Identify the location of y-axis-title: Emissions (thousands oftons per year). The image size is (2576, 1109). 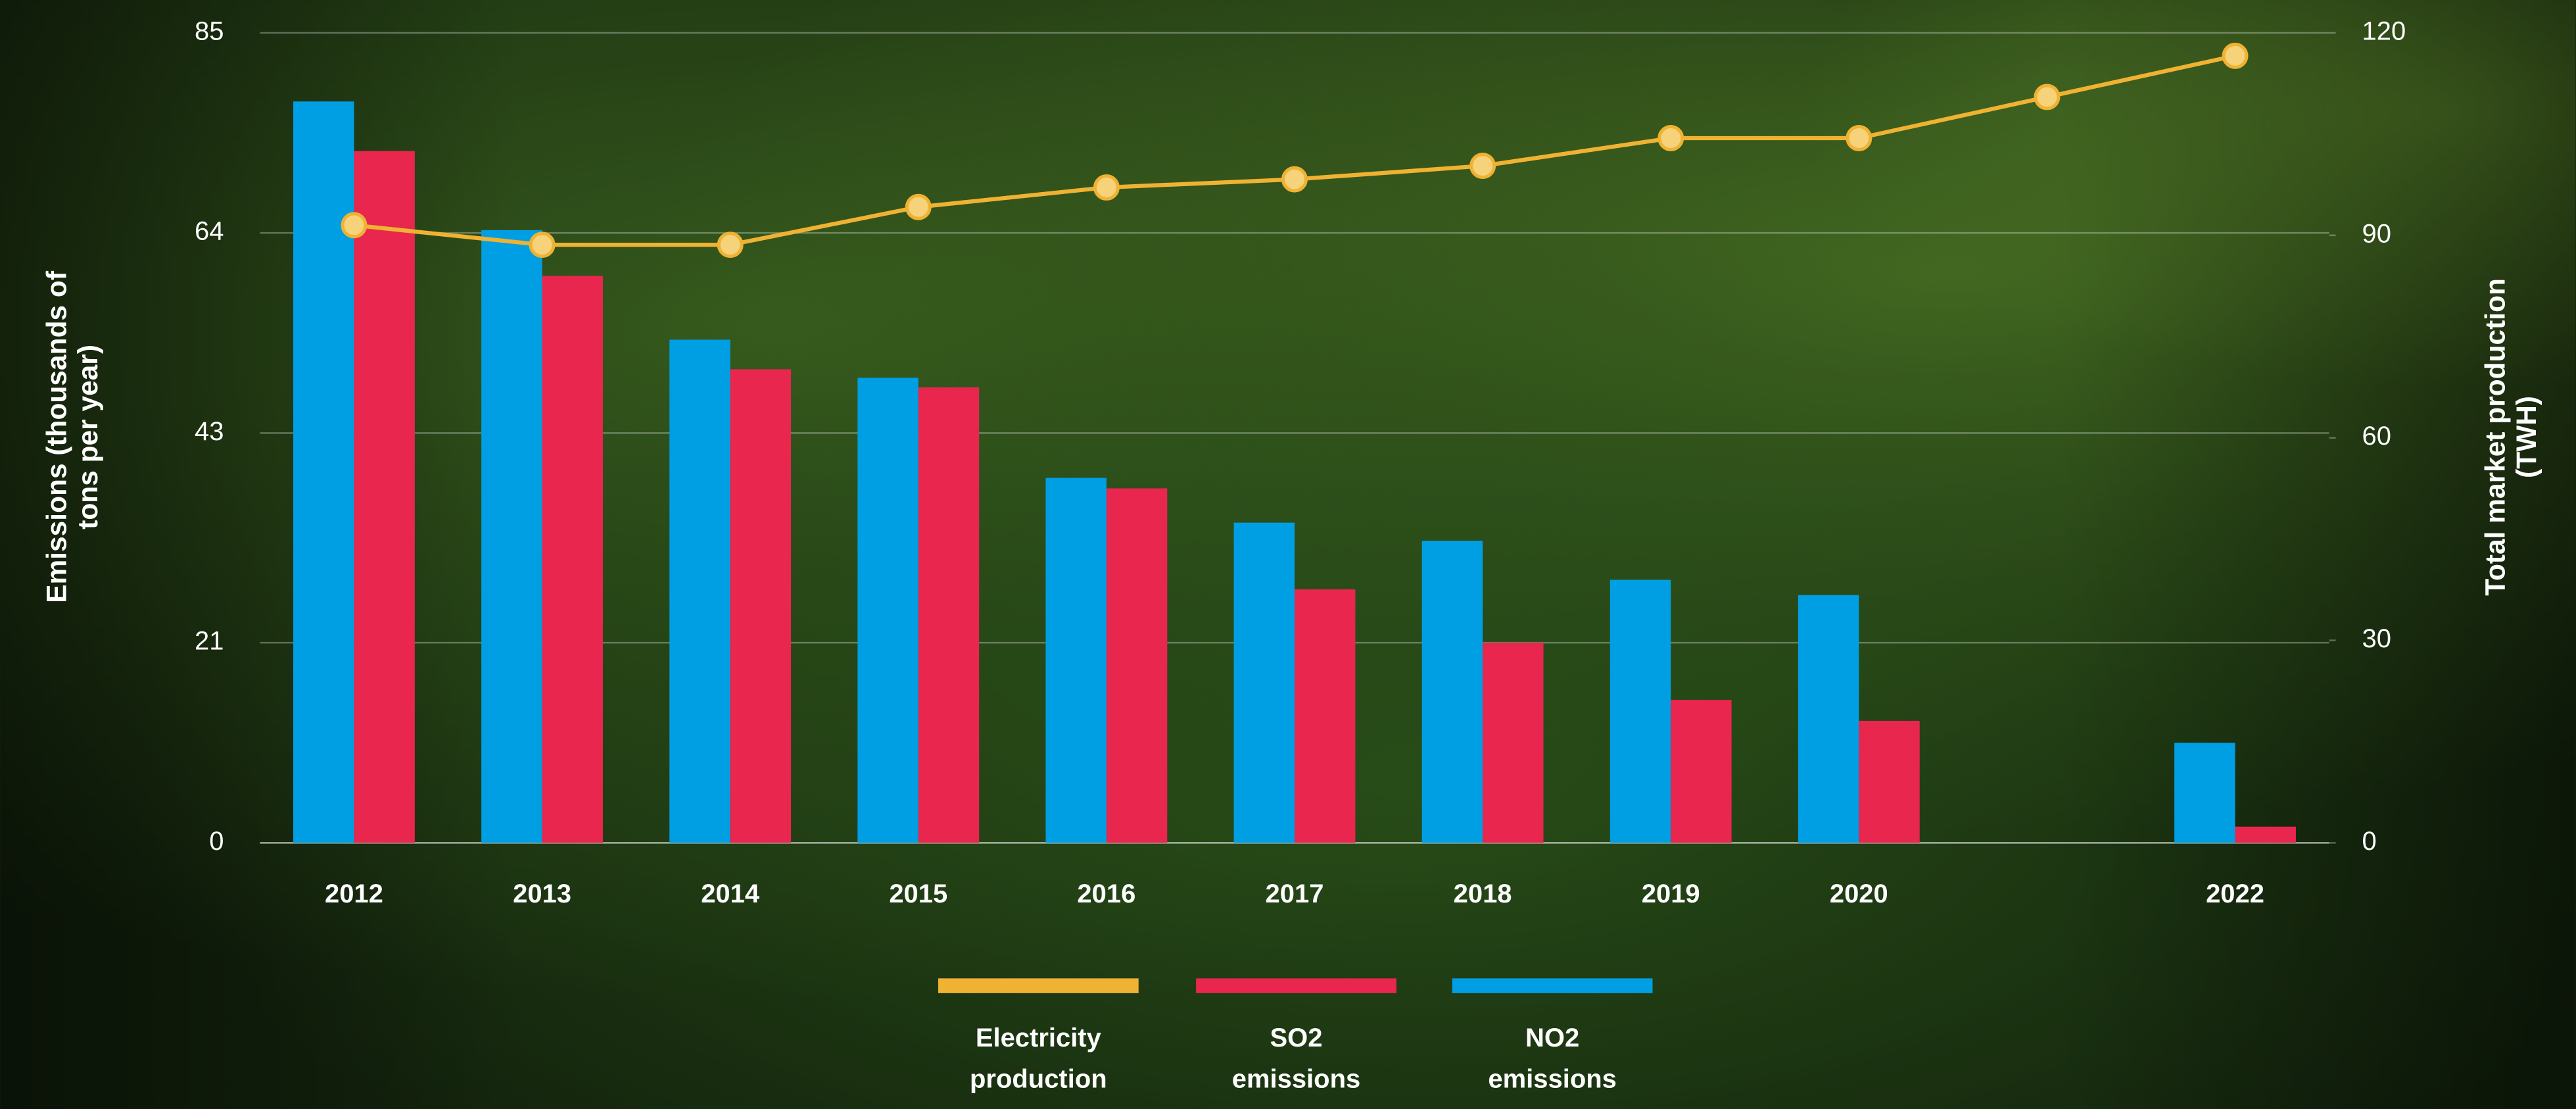
(72, 436).